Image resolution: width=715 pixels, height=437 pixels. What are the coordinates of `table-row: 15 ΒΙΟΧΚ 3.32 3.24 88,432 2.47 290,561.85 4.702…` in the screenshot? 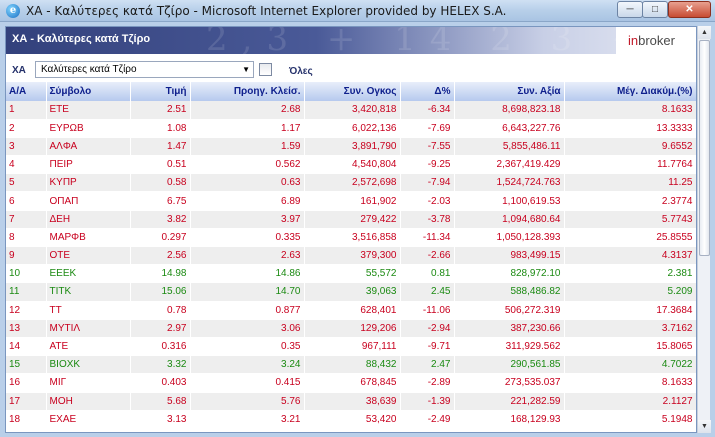 It's located at (351, 365).